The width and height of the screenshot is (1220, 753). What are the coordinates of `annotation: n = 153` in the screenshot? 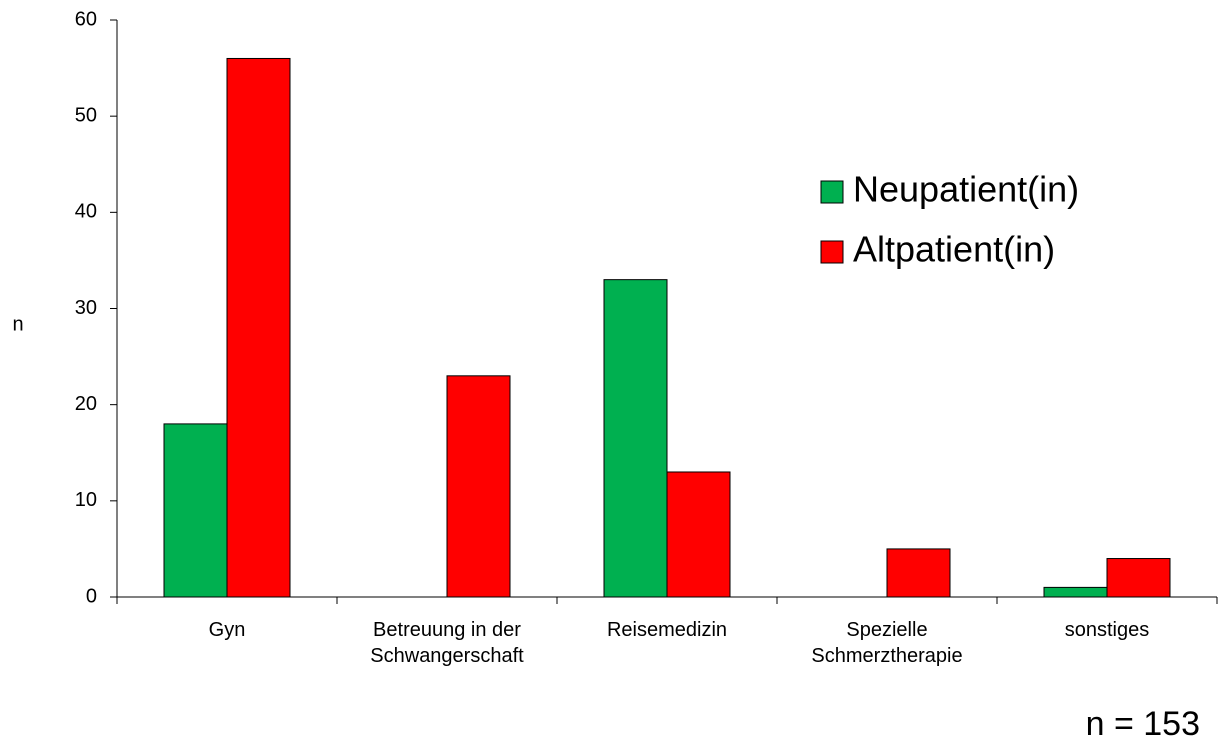 It's located at (1143, 724).